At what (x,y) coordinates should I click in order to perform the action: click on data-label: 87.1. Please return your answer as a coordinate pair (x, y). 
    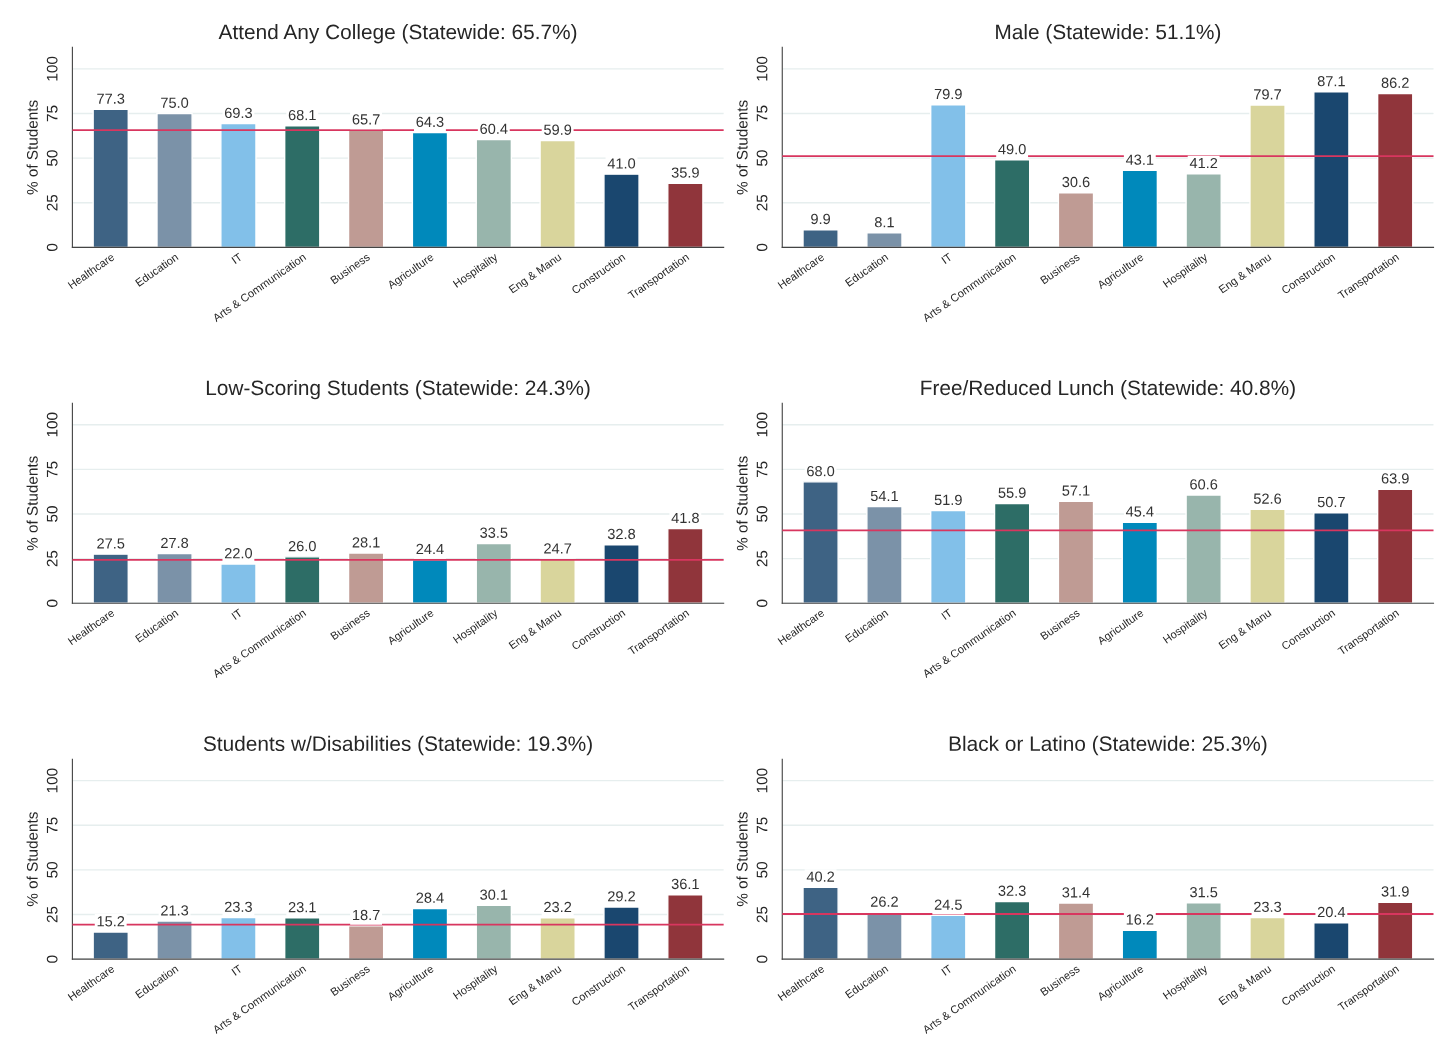
    Looking at the image, I should click on (1331, 81).